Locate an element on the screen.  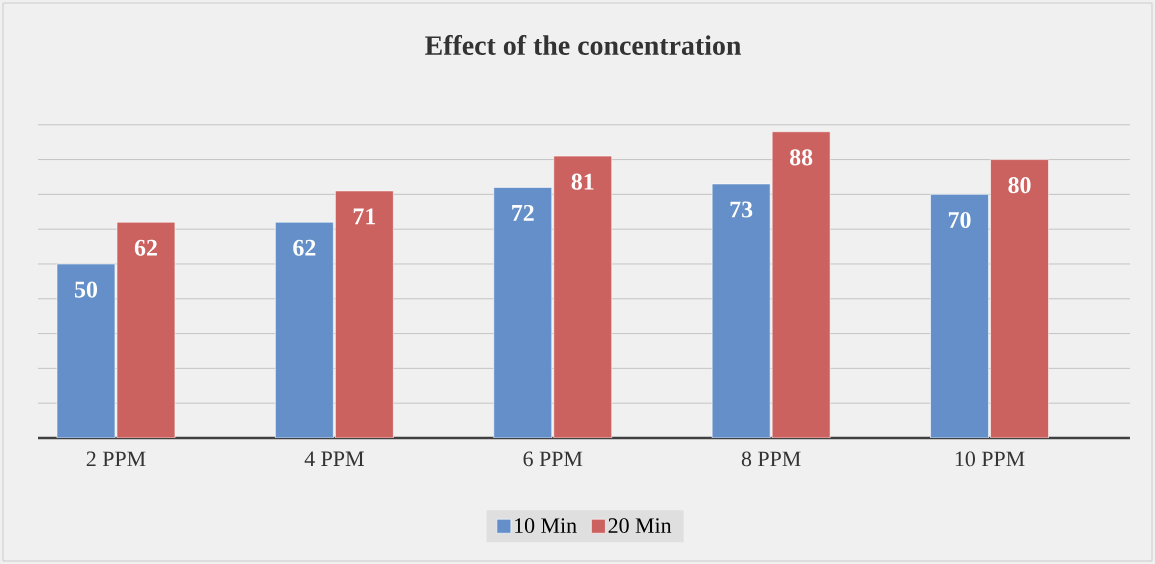
data-label: 70 is located at coordinates (959, 220).